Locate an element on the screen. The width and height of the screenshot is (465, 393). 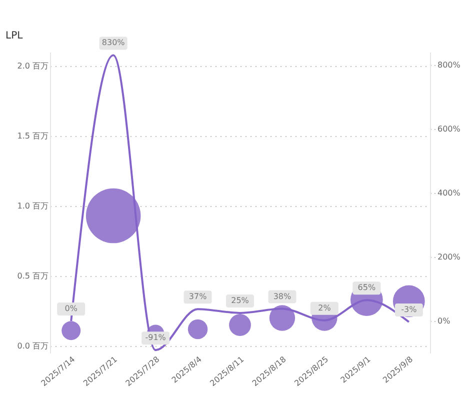
data-label: 830% is located at coordinates (114, 43).